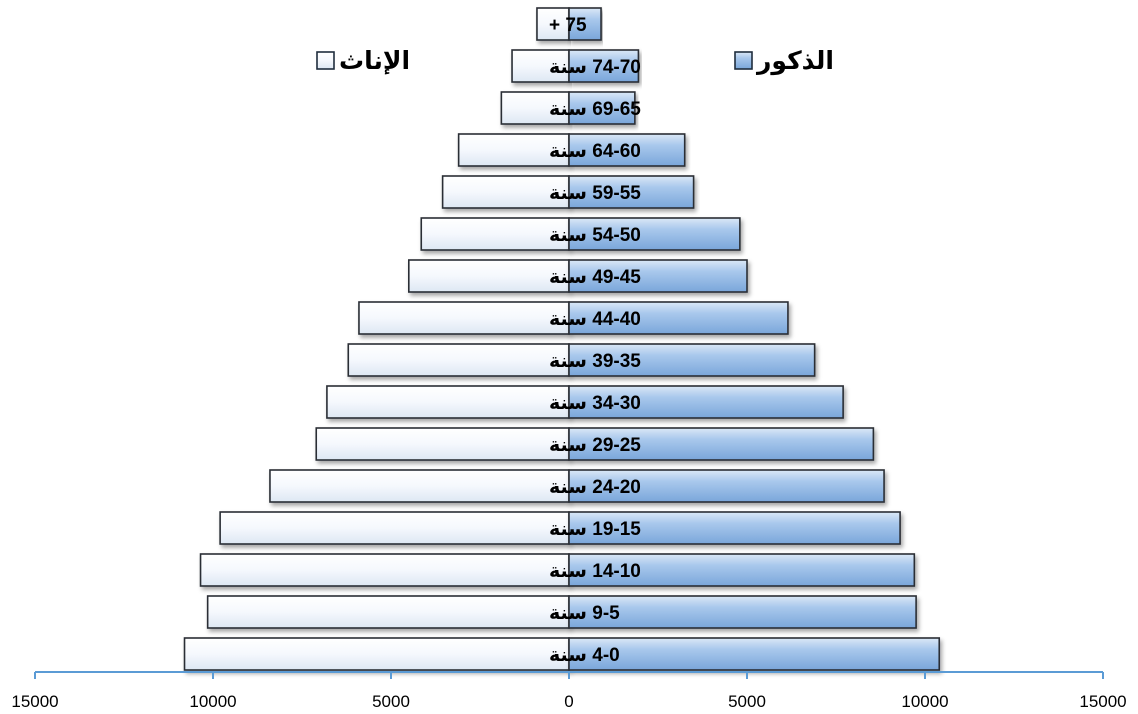 The height and width of the screenshot is (714, 1138). What do you see at coordinates (584, 613) in the screenshot?
I see `age-group-label: 9-5 سنة` at bounding box center [584, 613].